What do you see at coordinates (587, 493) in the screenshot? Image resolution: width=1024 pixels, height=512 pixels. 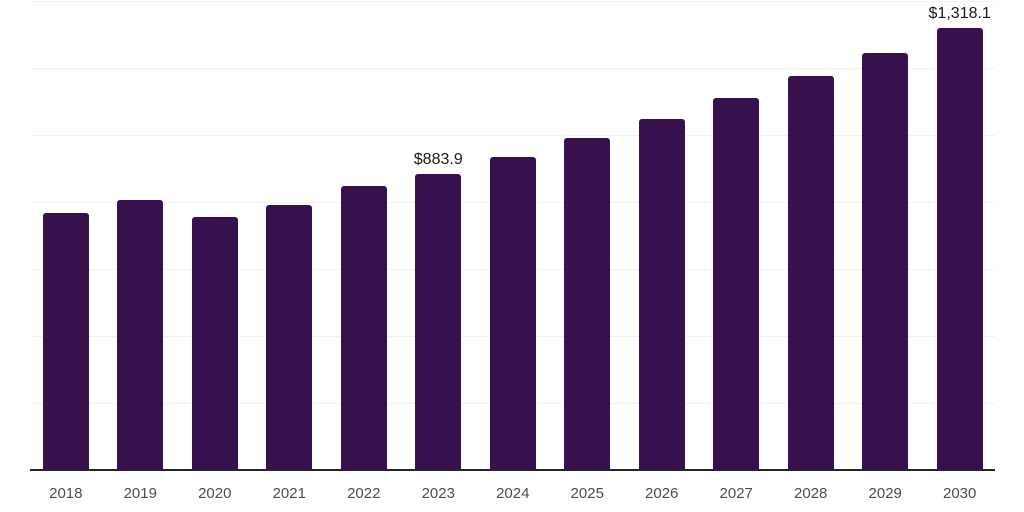 I see `x-tick-2025: 2025` at bounding box center [587, 493].